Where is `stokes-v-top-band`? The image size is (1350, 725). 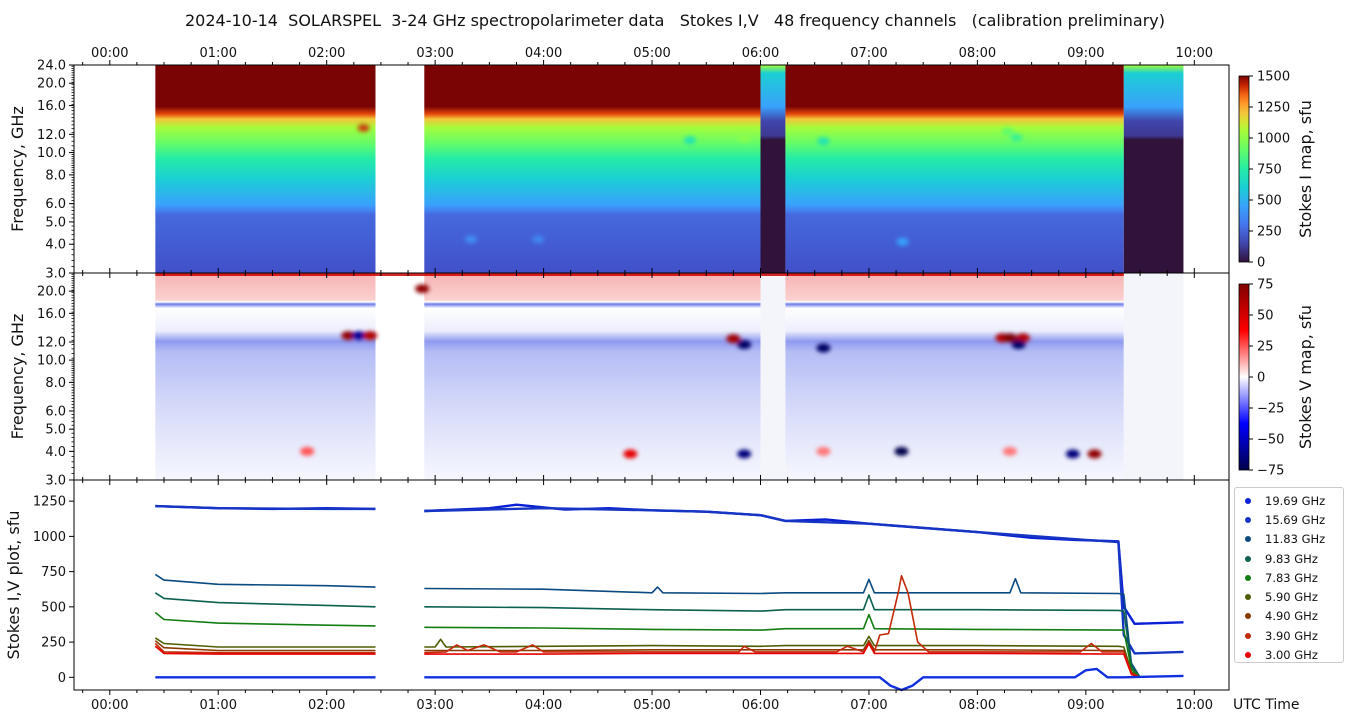
stokes-v-top-band is located at coordinates (639, 274).